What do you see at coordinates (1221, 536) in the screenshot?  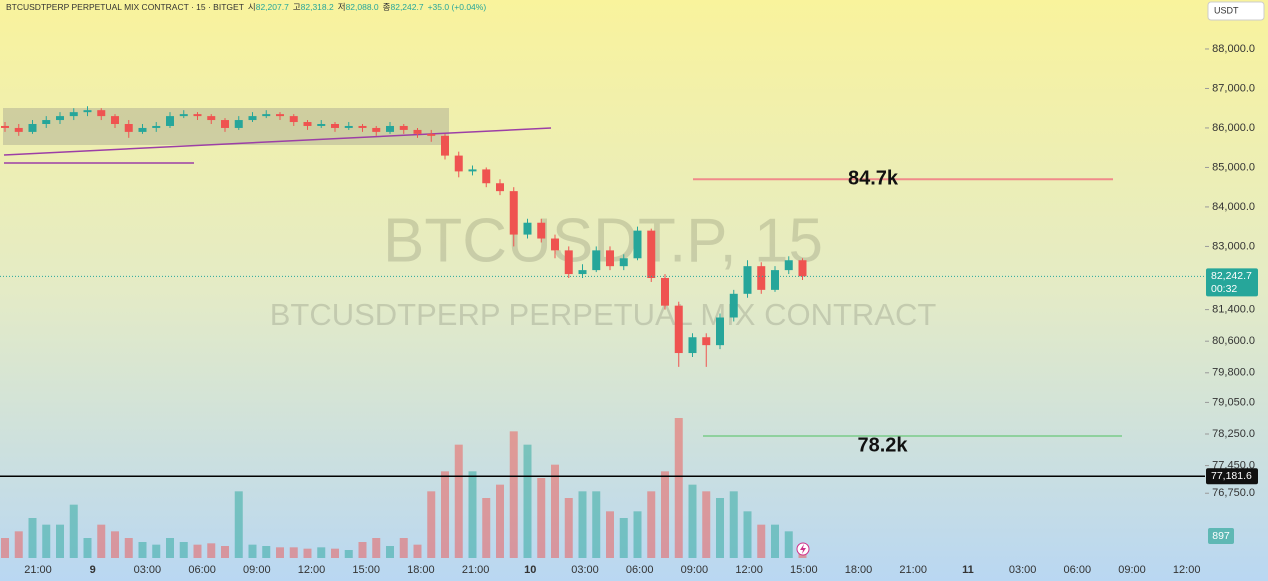 I see `volume-badge` at bounding box center [1221, 536].